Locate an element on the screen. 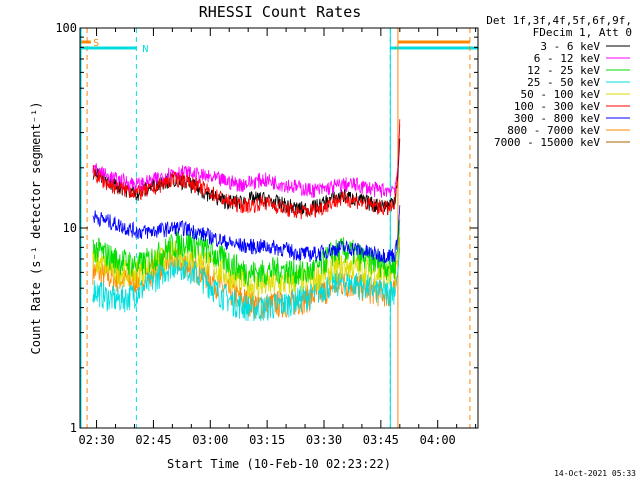 Image resolution: width=640 pixels, height=480 pixels. legend-entry: 25 - 50 keV is located at coordinates (563, 82).